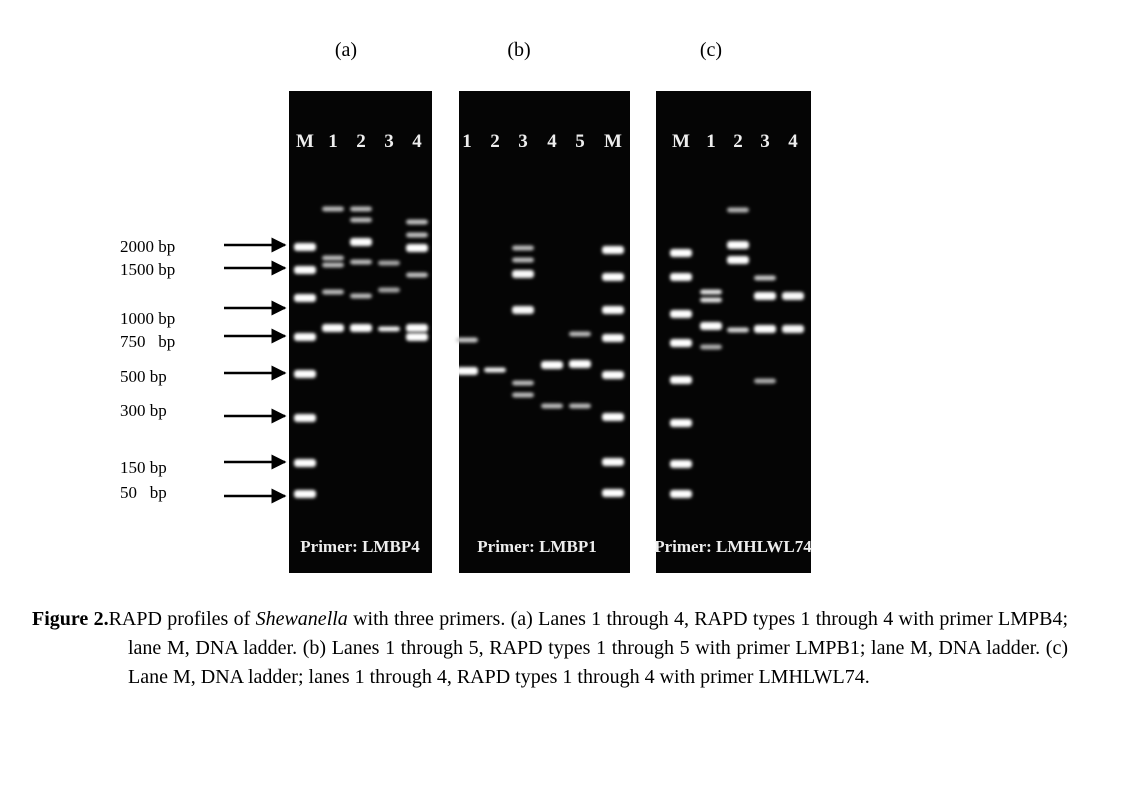 The image size is (1131, 790). Describe the element at coordinates (143, 410) in the screenshot. I see `size-marker: 300 bp` at that location.